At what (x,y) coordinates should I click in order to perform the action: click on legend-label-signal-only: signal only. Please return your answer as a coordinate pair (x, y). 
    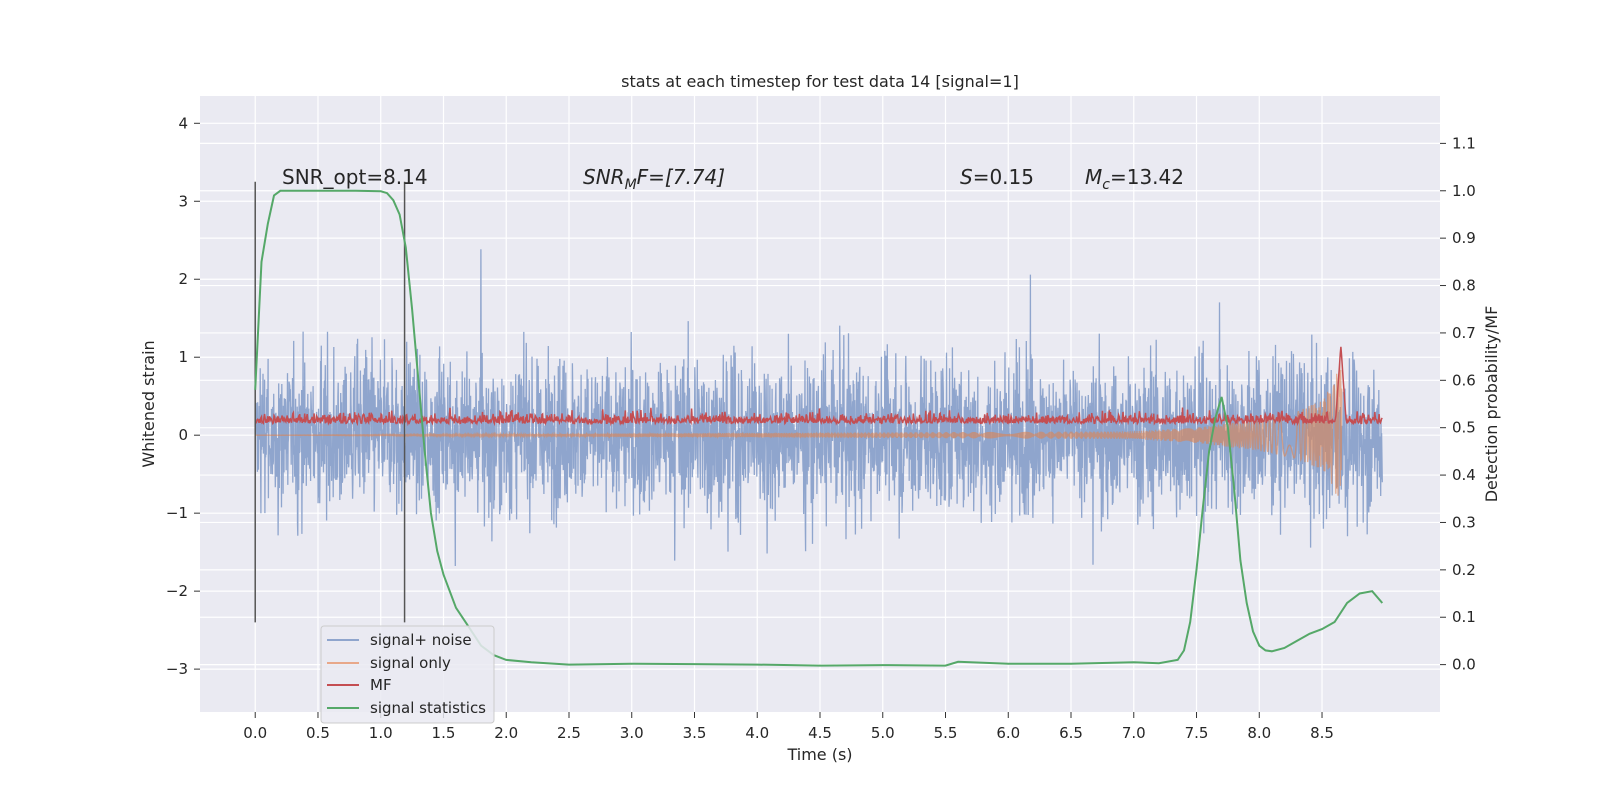
    Looking at the image, I should click on (410, 663).